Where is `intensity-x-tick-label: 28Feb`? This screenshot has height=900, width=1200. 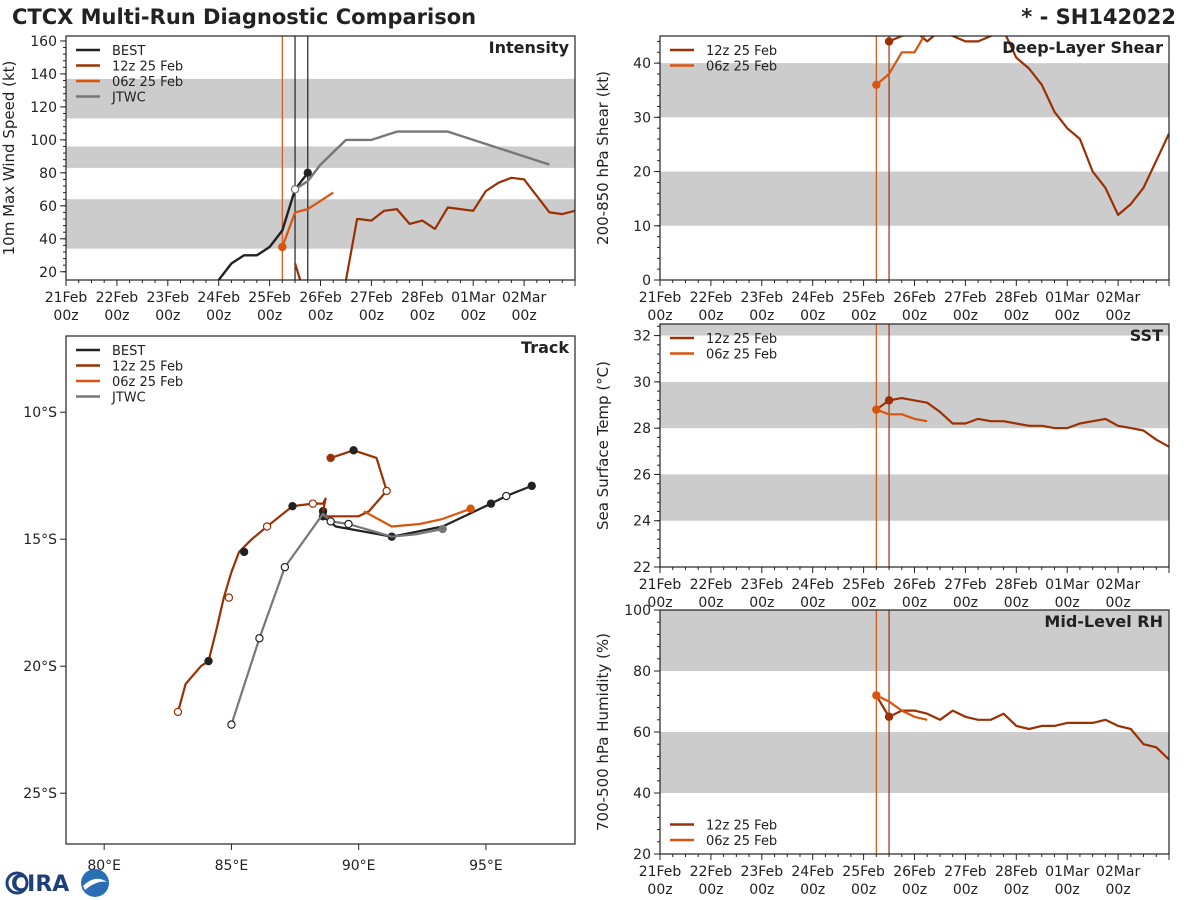
intensity-x-tick-label: 28Feb is located at coordinates (422, 298).